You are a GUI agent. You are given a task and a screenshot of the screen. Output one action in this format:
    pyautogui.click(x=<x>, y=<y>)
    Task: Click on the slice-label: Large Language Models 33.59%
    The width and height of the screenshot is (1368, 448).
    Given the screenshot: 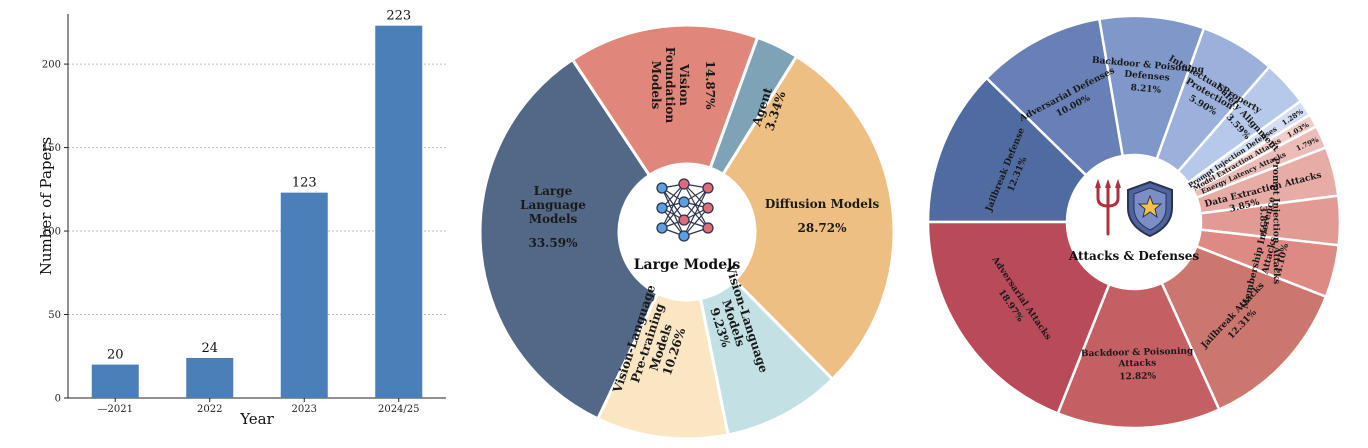 What is the action you would take?
    pyautogui.click(x=553, y=217)
    